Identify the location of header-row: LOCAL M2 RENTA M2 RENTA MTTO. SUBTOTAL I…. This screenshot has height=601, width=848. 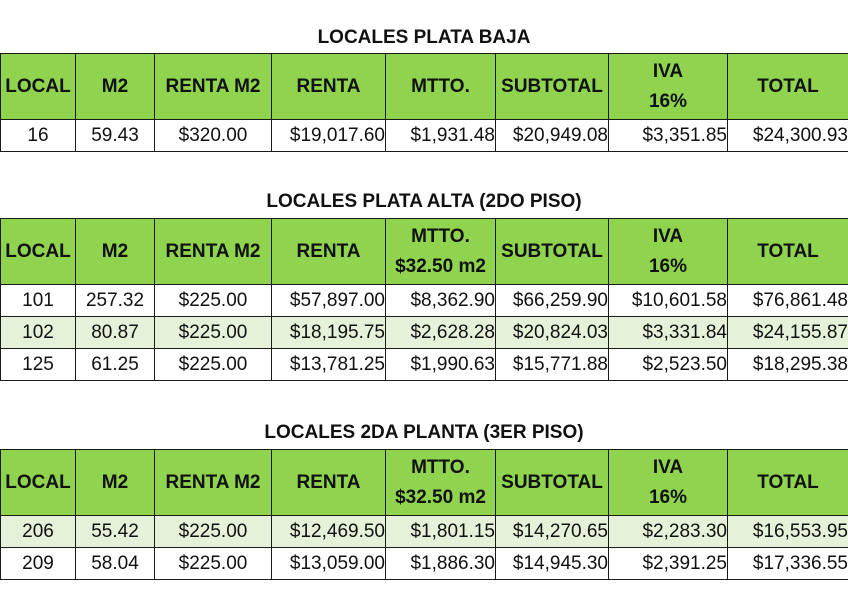
(424, 86).